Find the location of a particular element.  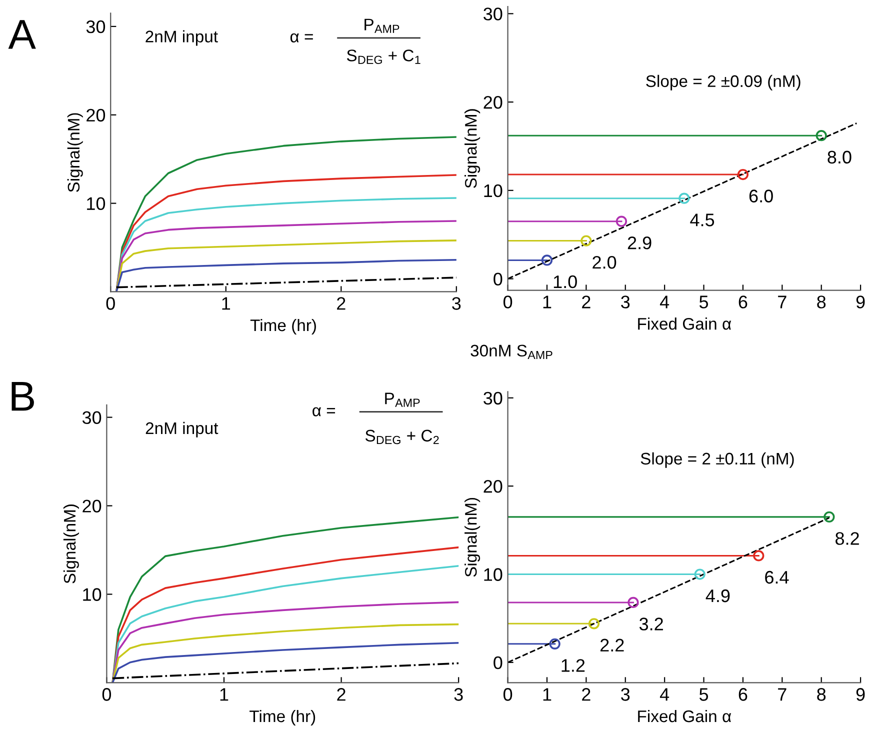

annotation: 4.5 is located at coordinates (702, 220).